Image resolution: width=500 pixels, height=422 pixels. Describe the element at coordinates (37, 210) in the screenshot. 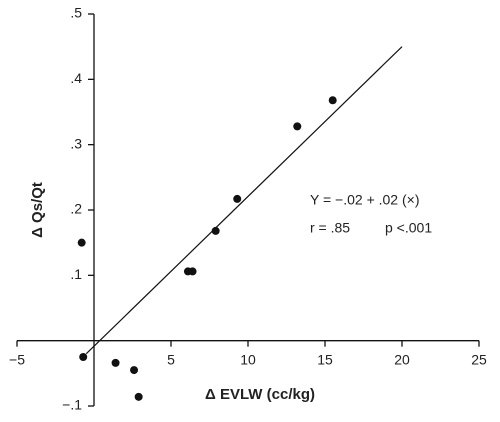

I see `y-axis-label: Δ Qs/Qt` at that location.